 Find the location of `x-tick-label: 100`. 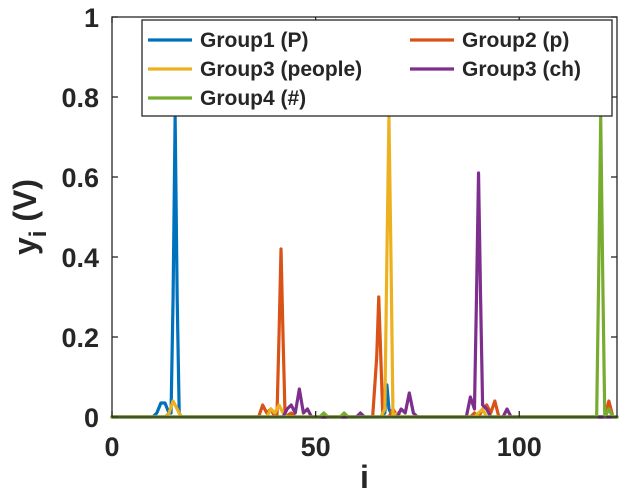

x-tick-label: 100 is located at coordinates (519, 447).